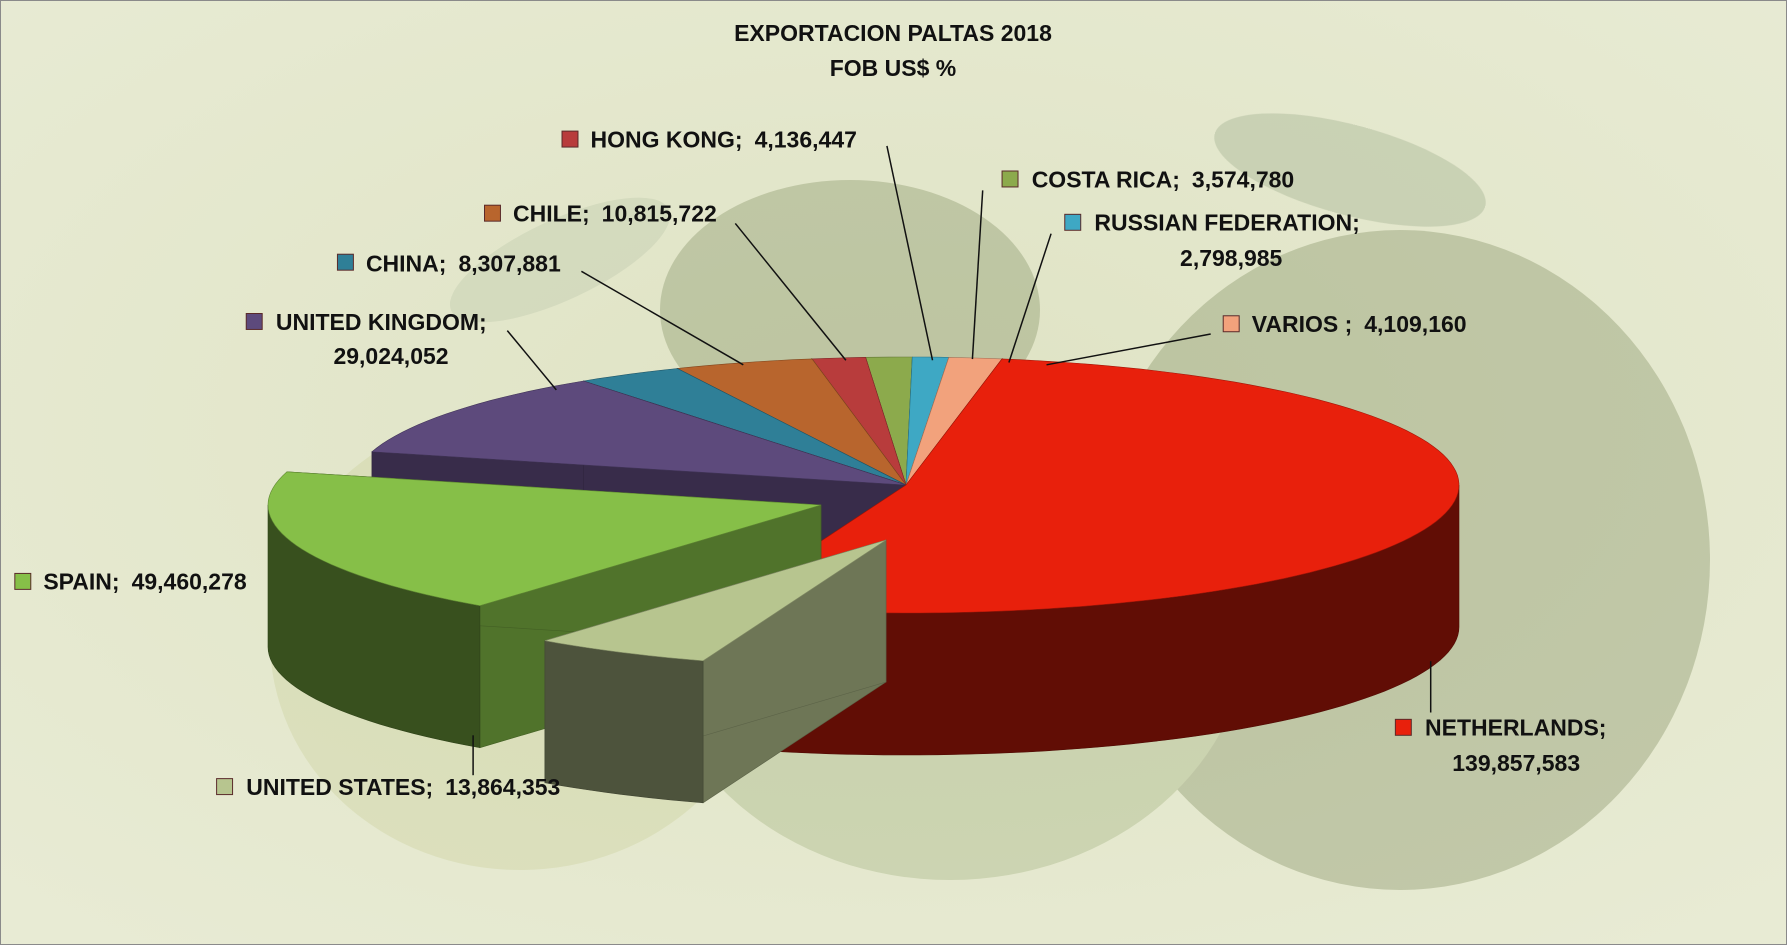  I want to click on data-label: CHILE; 10,815,722, so click(615, 214).